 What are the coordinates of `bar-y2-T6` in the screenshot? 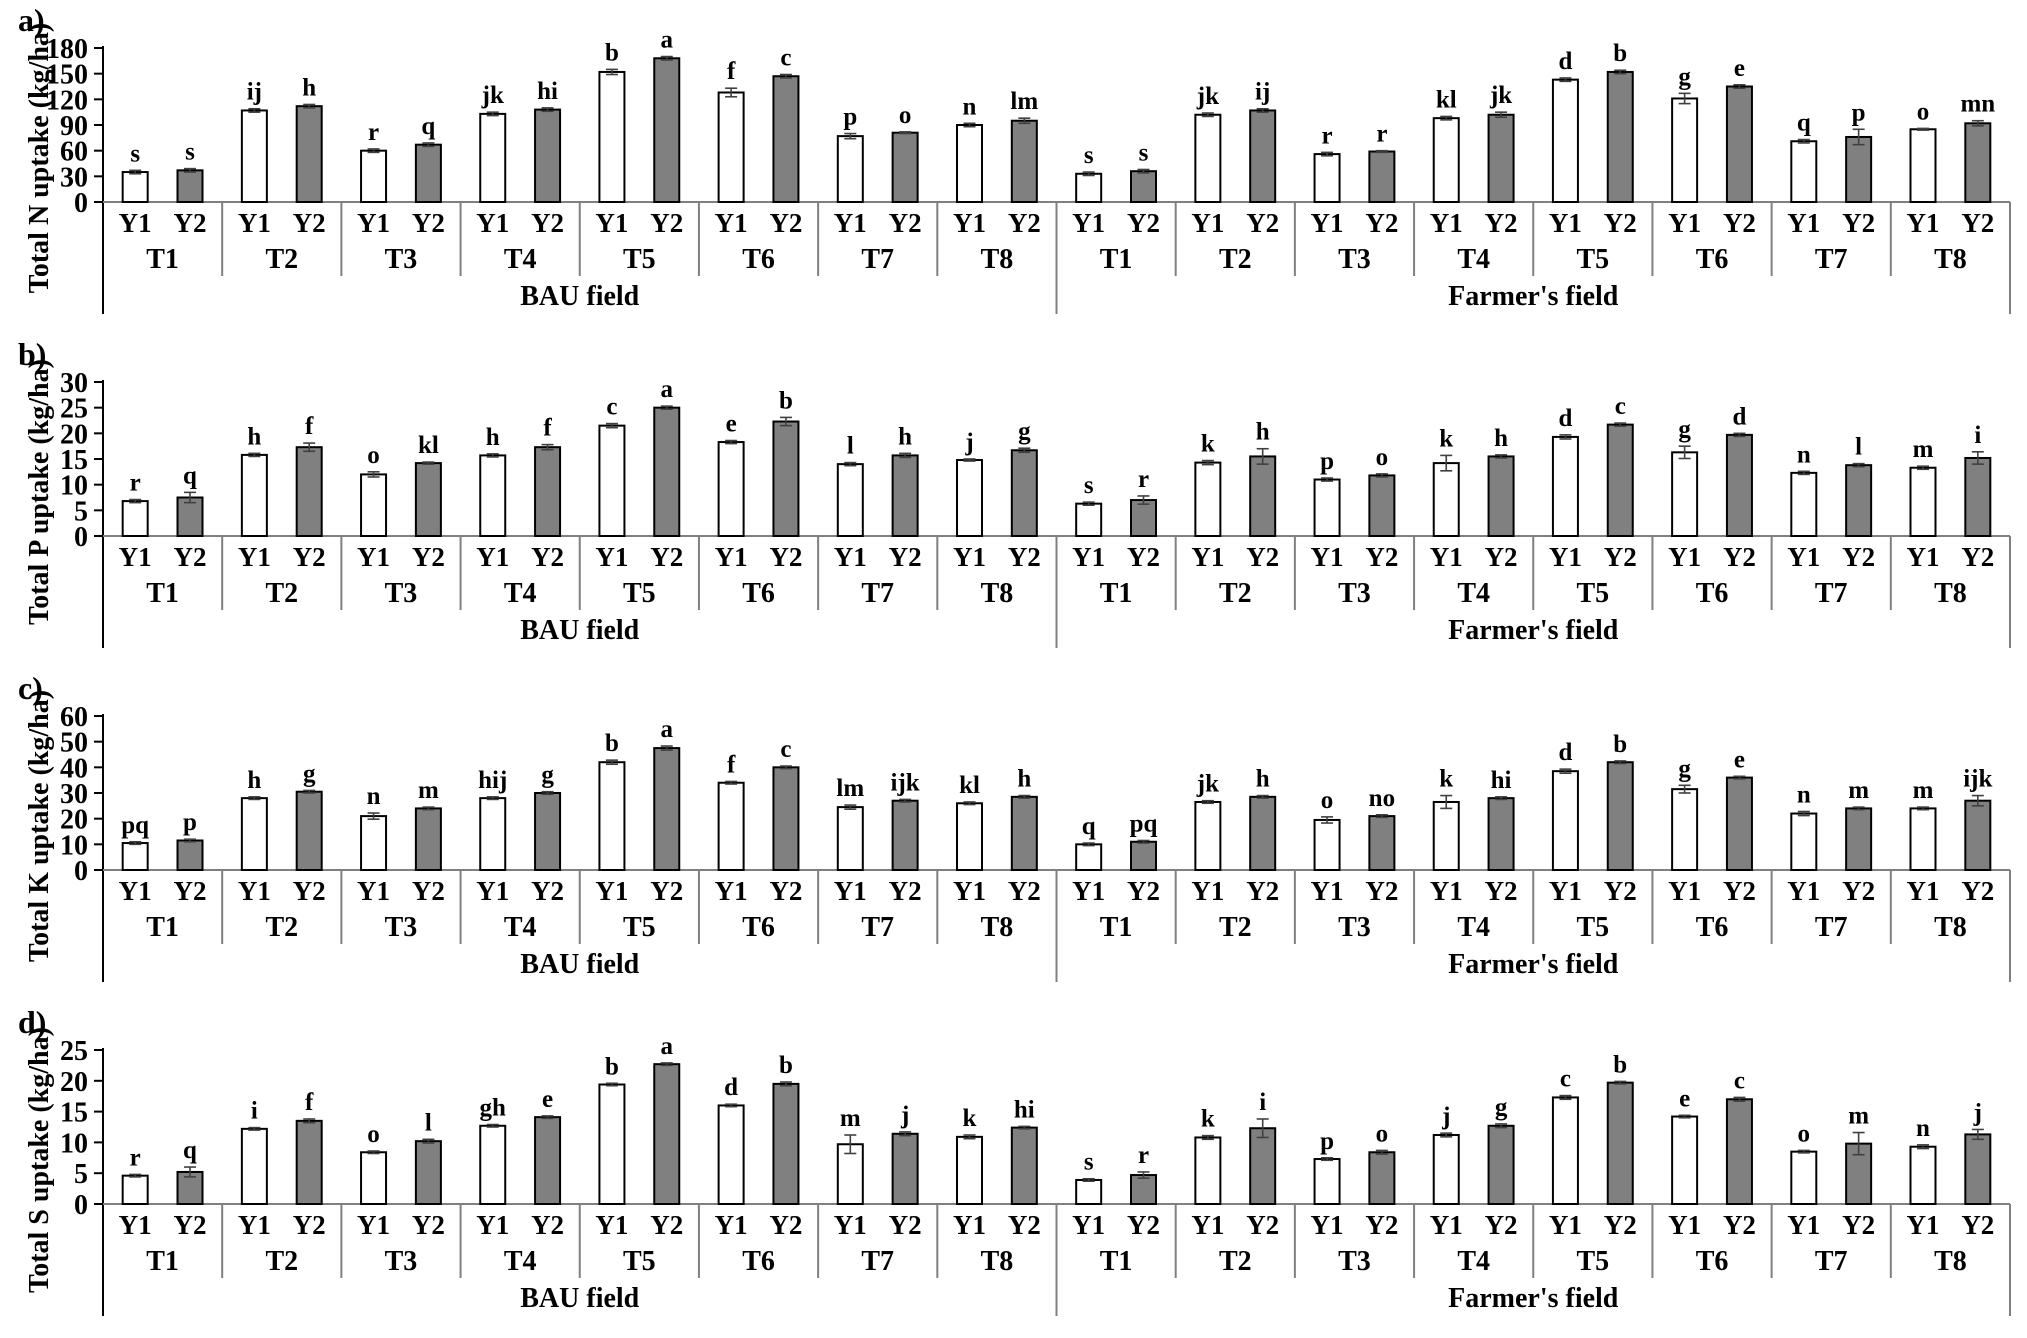 It's located at (786, 1143).